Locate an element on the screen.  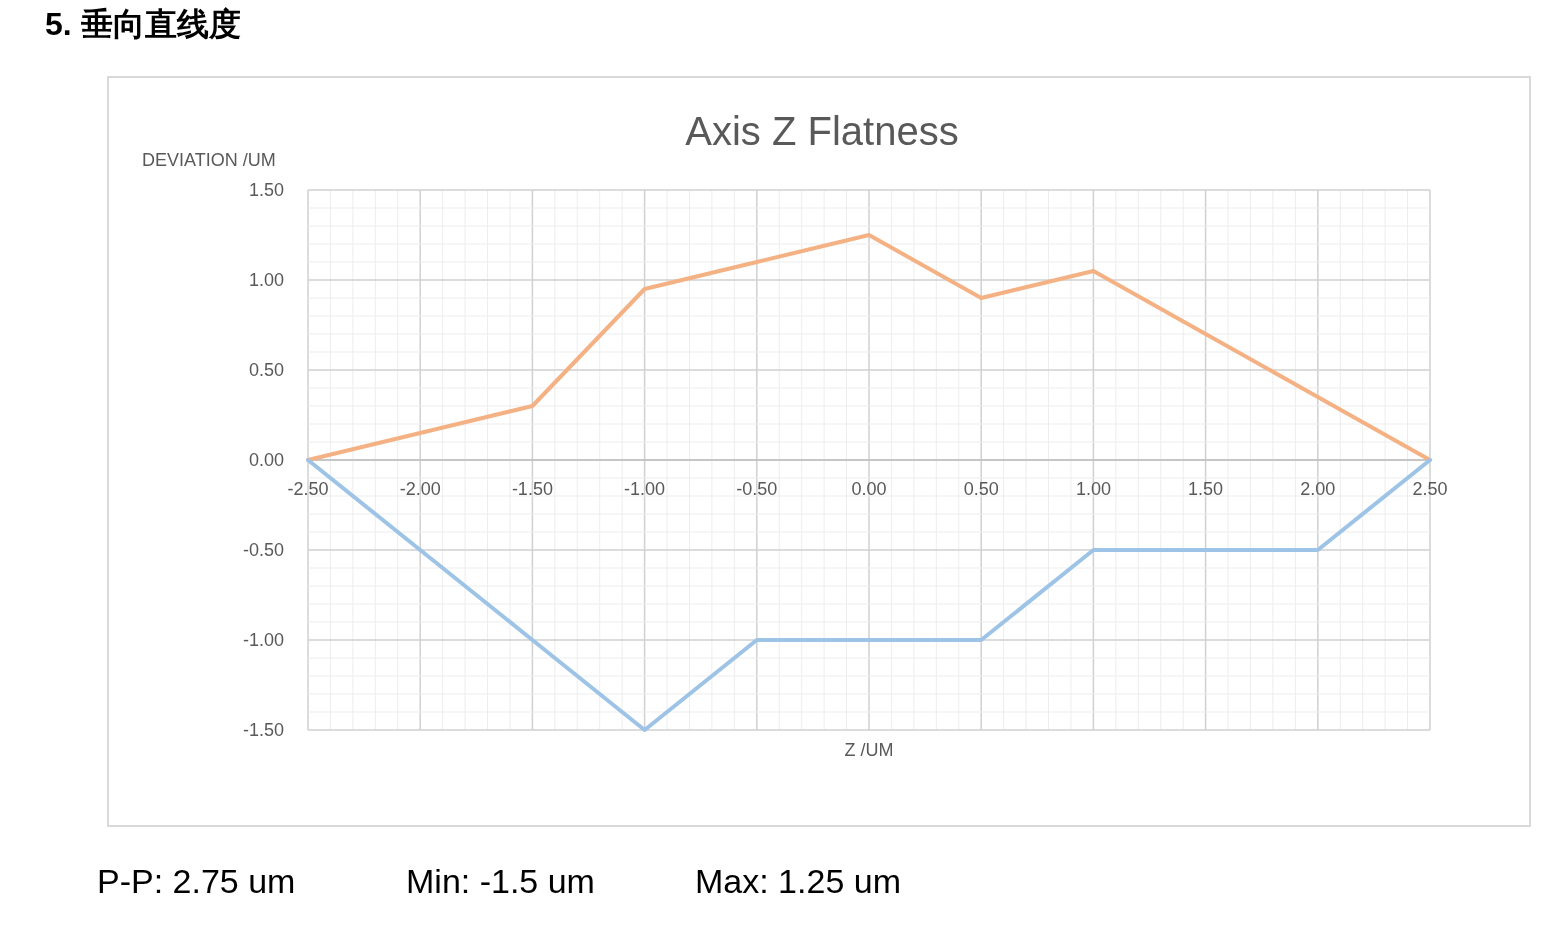
y-tick-label: -1.00 is located at coordinates (263, 640).